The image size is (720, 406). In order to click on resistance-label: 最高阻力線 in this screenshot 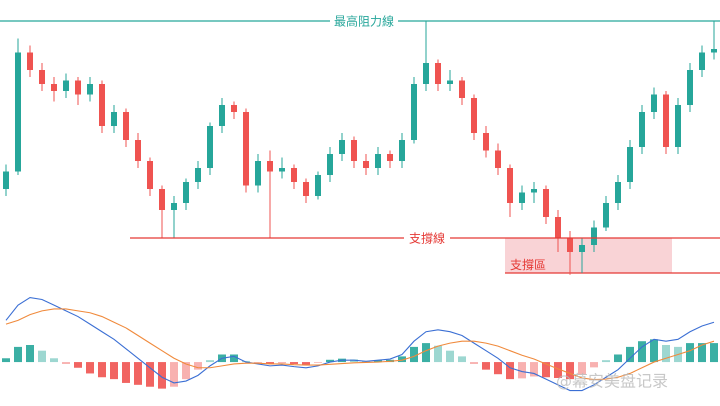, I will do `click(364, 21)`.